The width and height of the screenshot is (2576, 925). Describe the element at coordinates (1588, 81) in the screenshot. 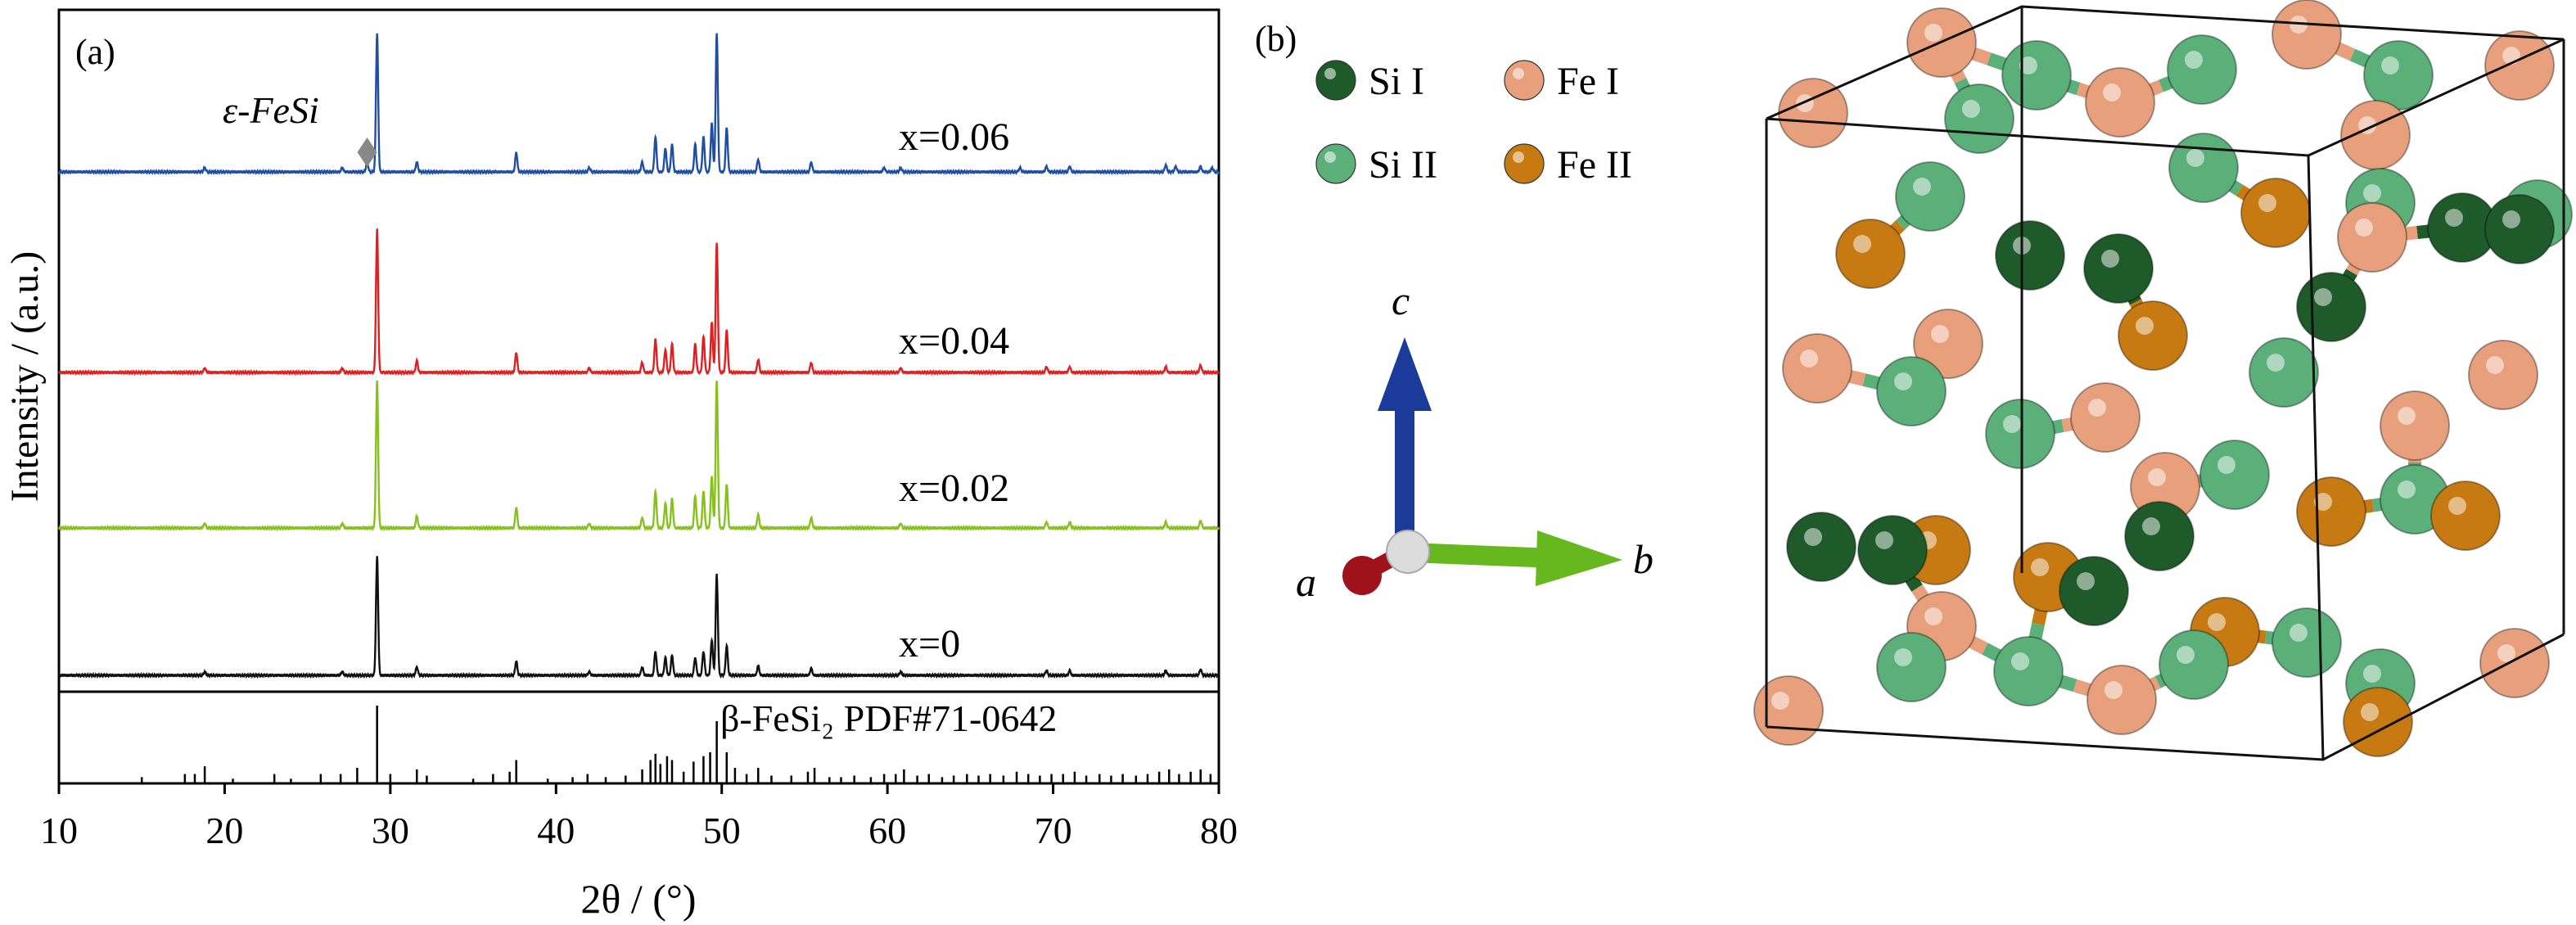

I see `legend-label: Fe I` at that location.